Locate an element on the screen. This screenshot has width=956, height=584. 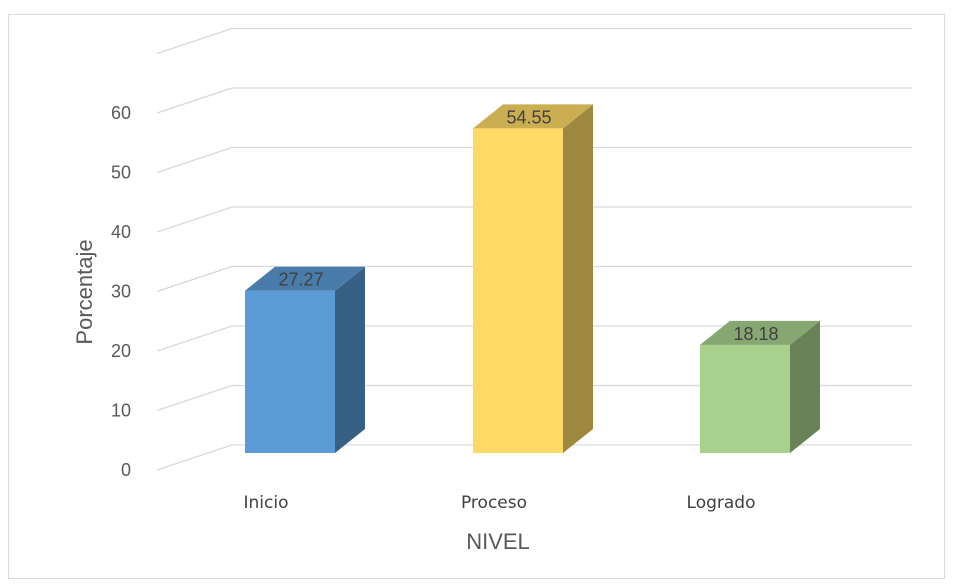
bar-logrado is located at coordinates (760, 386).